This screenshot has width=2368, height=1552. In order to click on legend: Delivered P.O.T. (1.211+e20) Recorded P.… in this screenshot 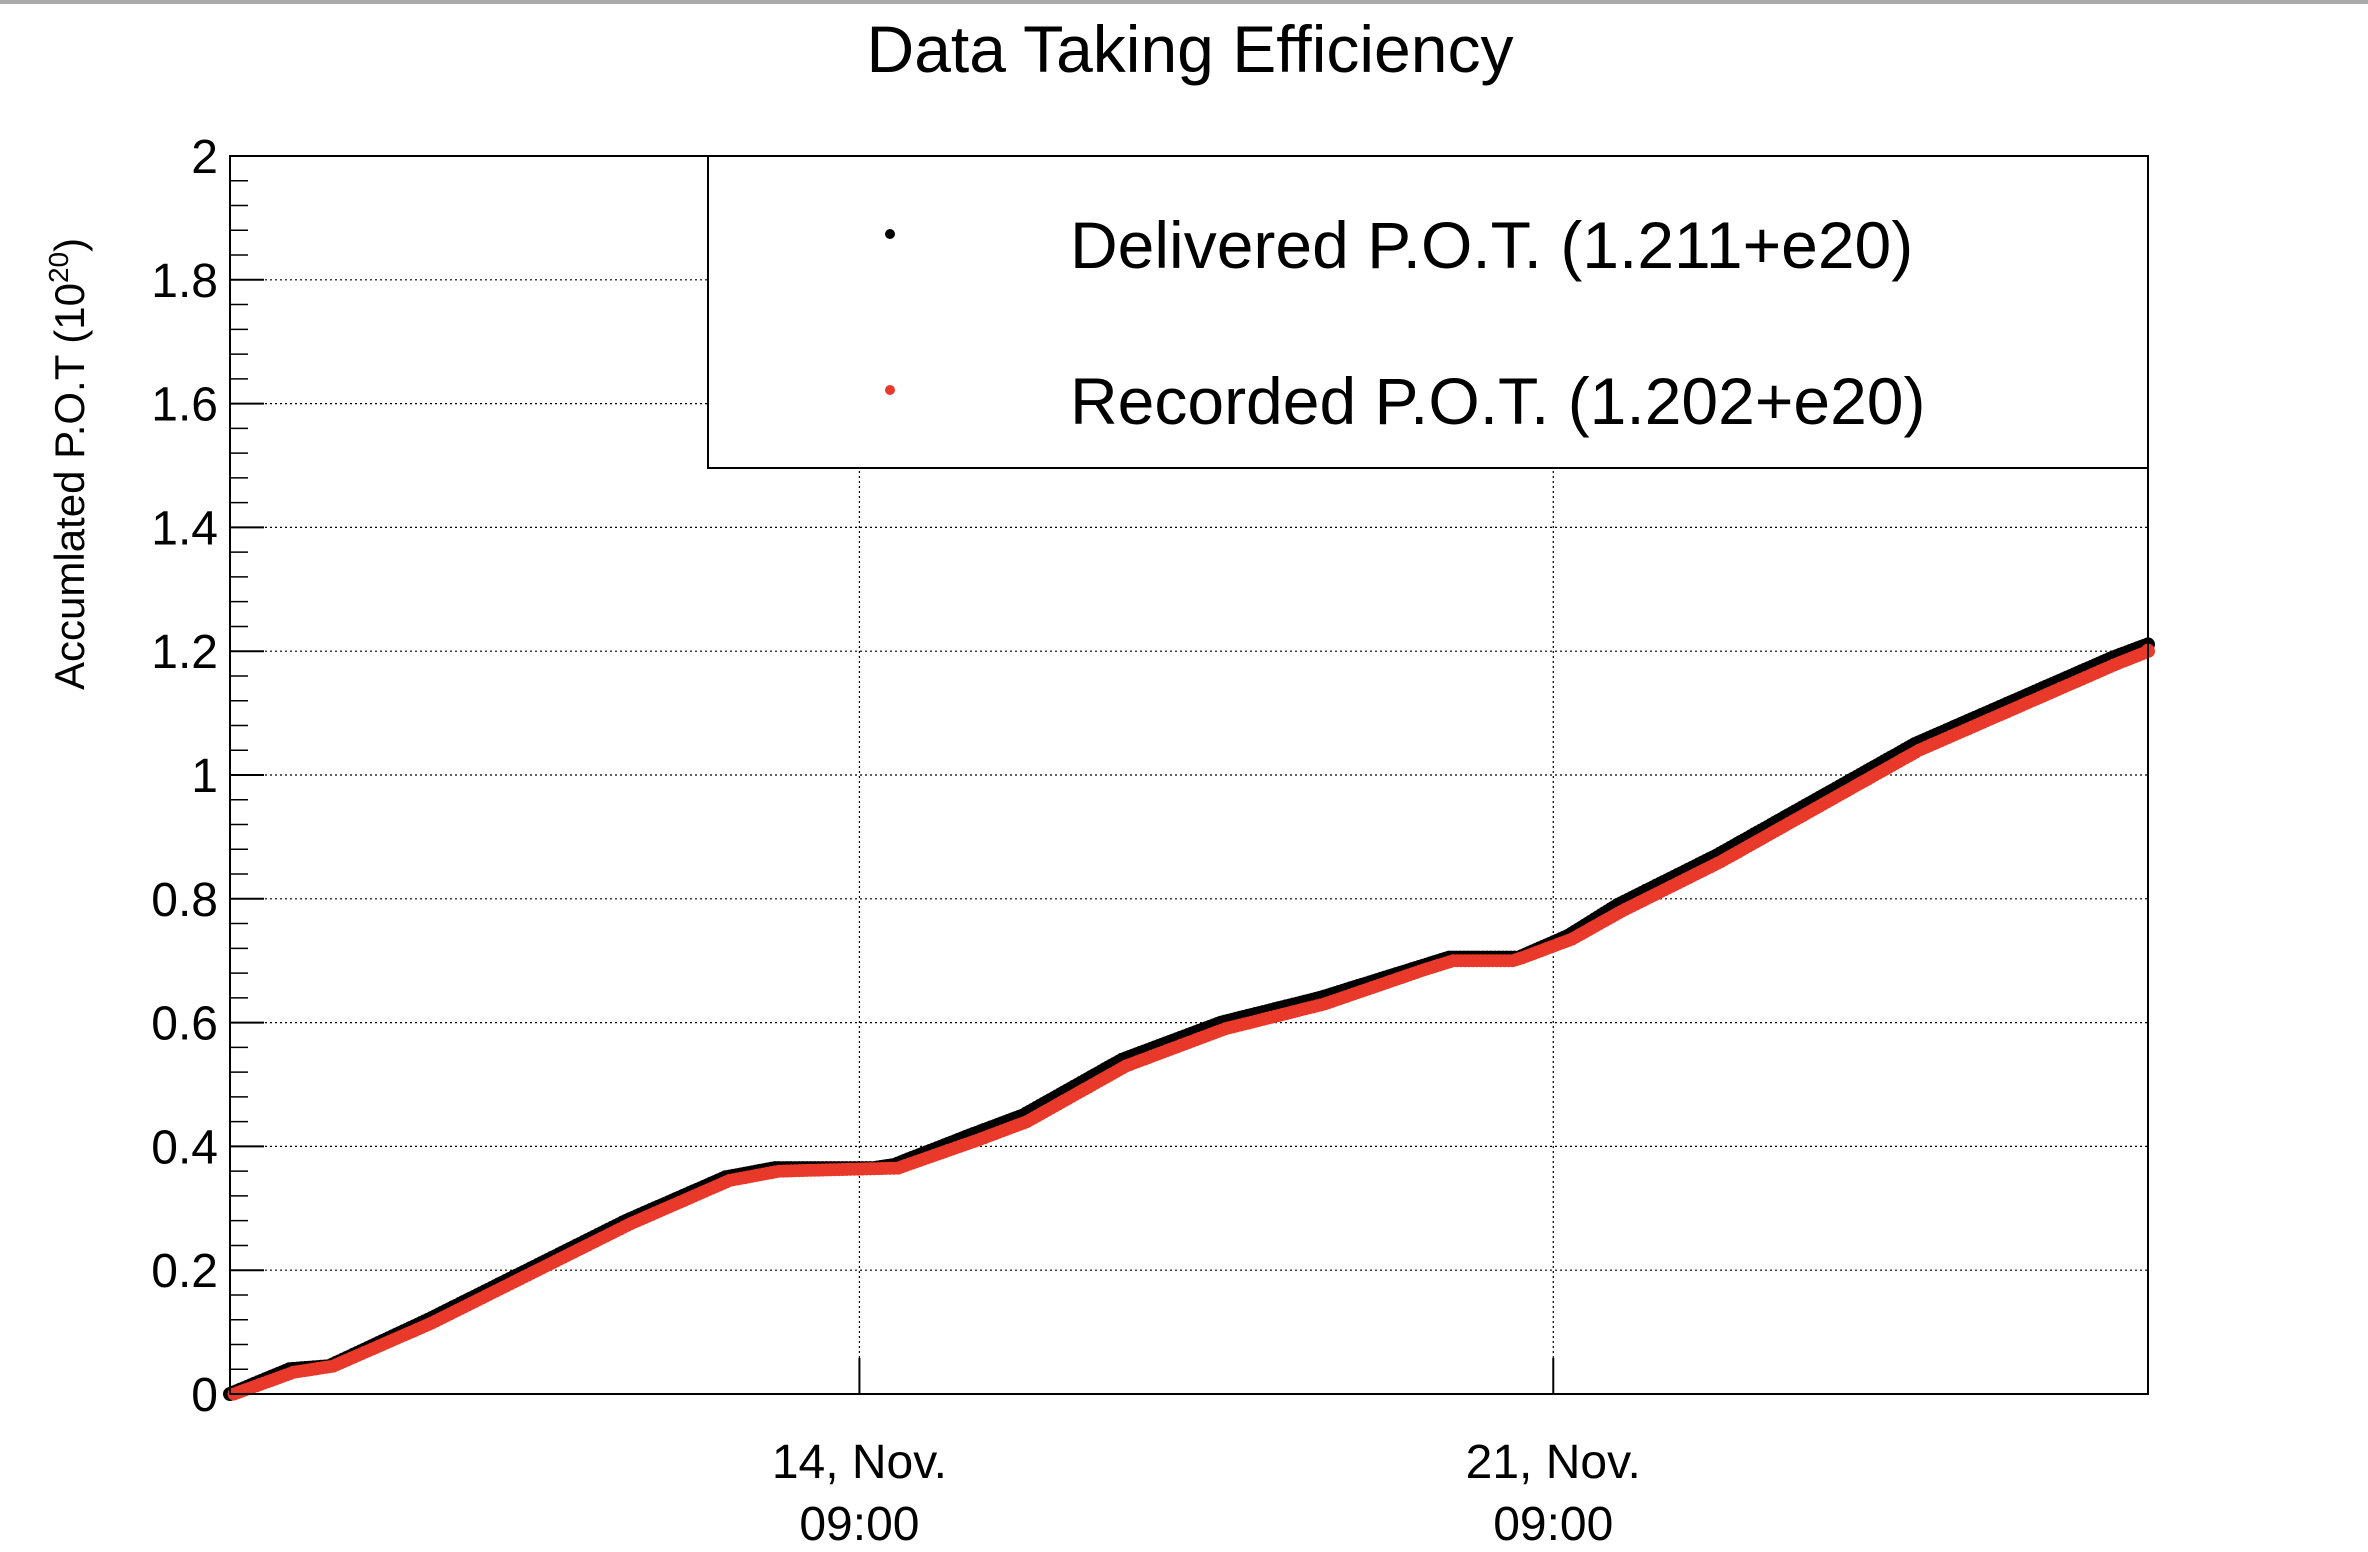, I will do `click(1428, 312)`.